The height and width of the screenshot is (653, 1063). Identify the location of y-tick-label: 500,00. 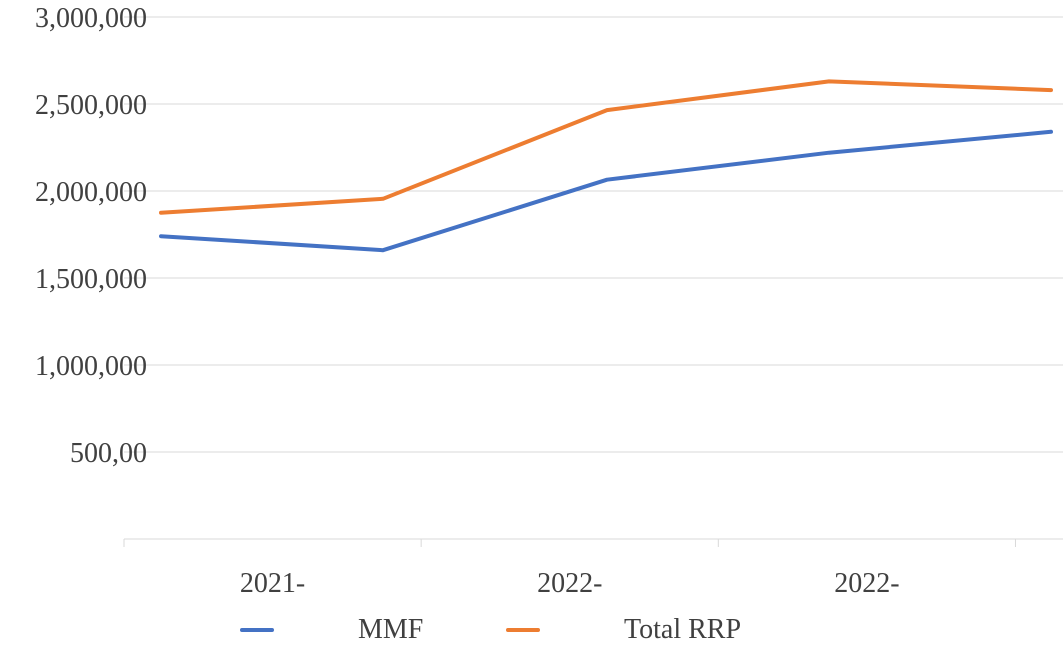
(108, 453).